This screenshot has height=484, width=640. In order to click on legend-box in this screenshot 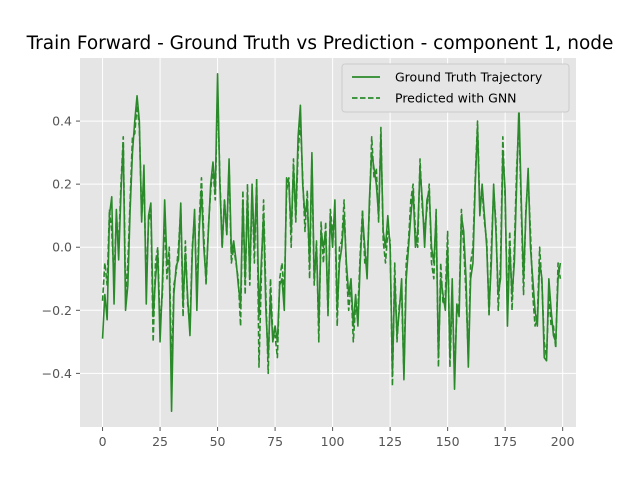, I will do `click(455, 88)`.